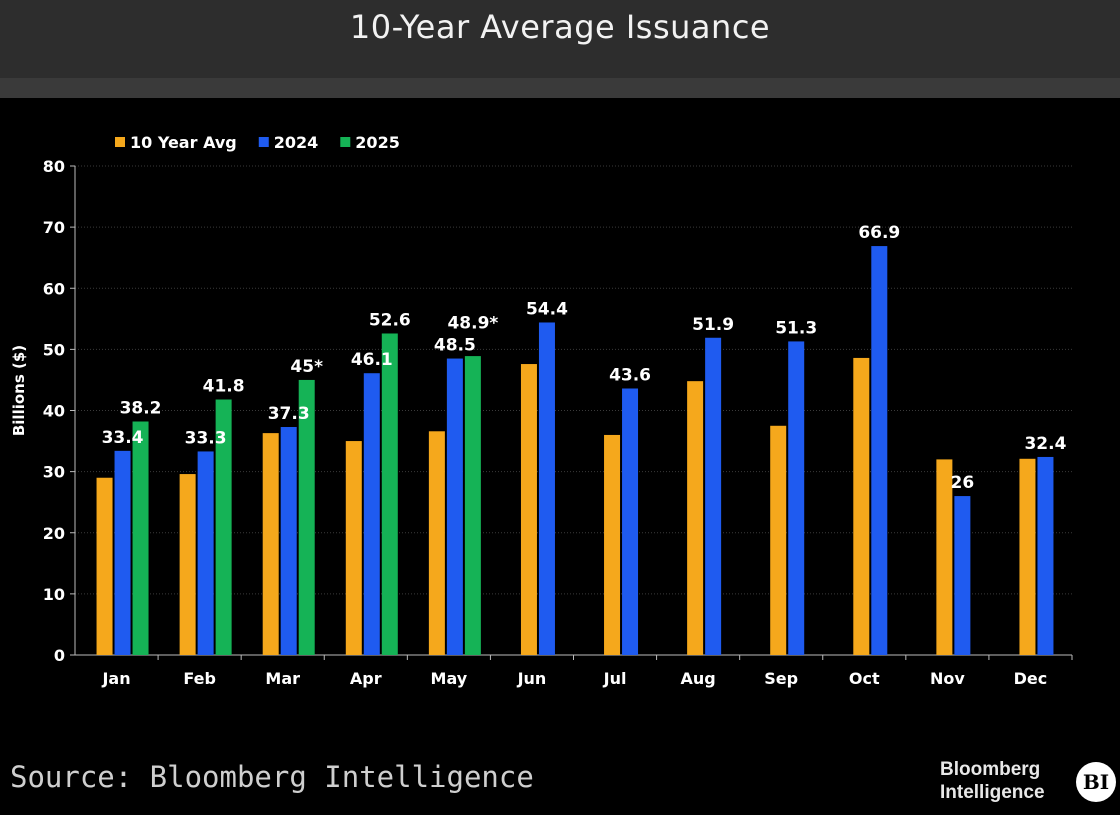 The height and width of the screenshot is (815, 1120). What do you see at coordinates (54, 472) in the screenshot?
I see `y-tick-label: 30` at bounding box center [54, 472].